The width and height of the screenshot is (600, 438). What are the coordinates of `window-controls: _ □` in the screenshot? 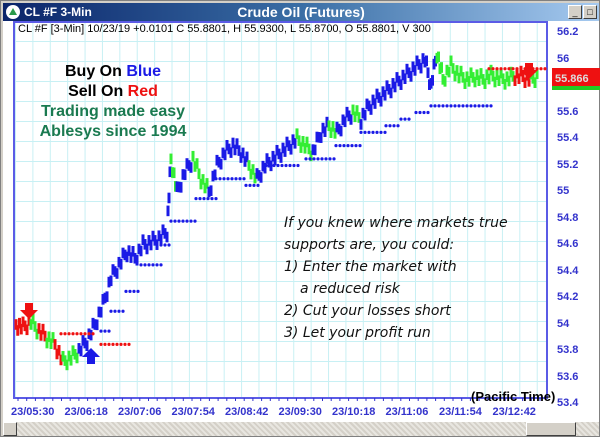 It's located at (582, 12).